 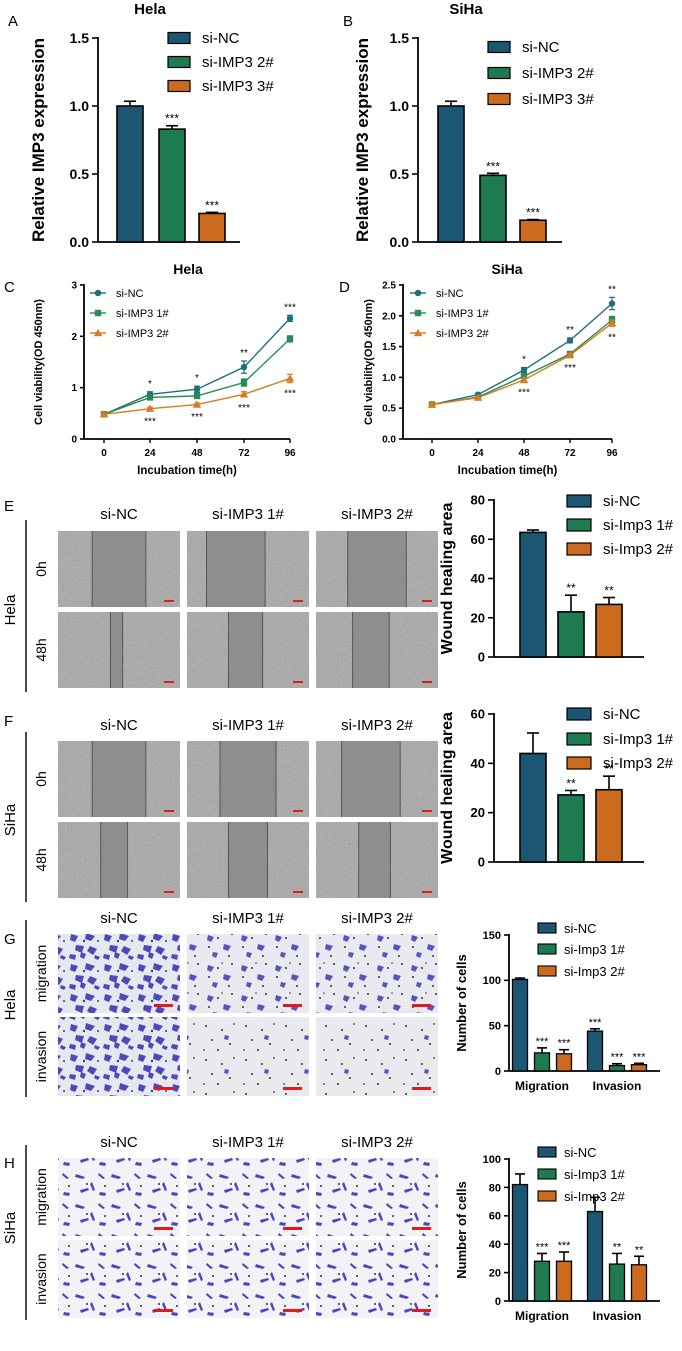 What do you see at coordinates (478, 539) in the screenshot?
I see `y-tick-label: 60` at bounding box center [478, 539].